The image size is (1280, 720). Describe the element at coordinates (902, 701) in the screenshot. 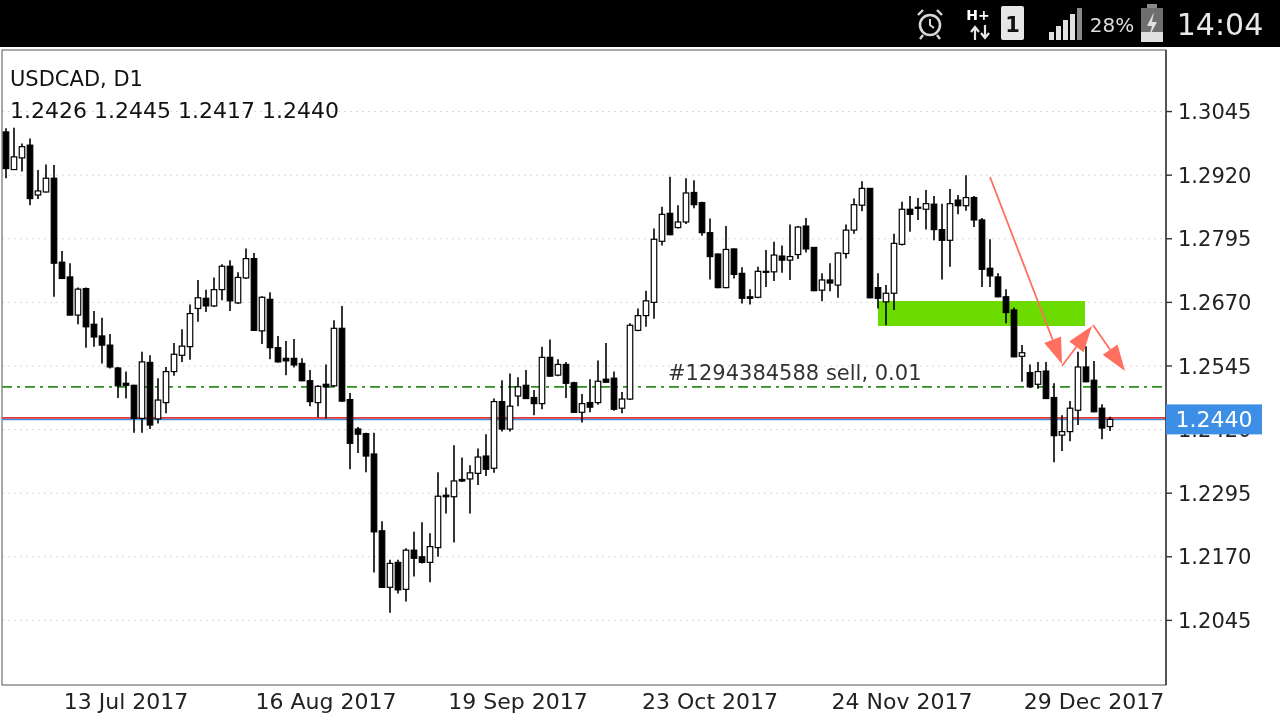

I see `x-tick-label: 24 Nov 2017` at that location.